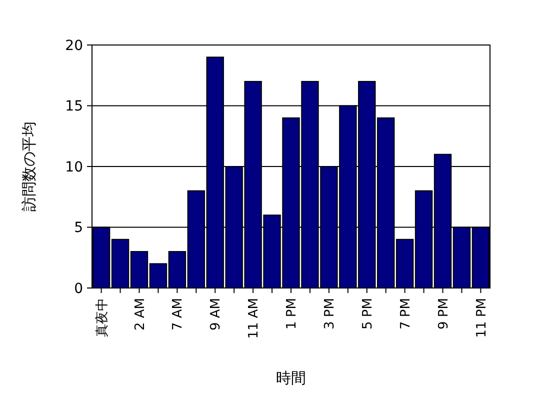 The width and height of the screenshot is (548, 398). I want to click on x-tick-label: 5 PM, so click(368, 314).